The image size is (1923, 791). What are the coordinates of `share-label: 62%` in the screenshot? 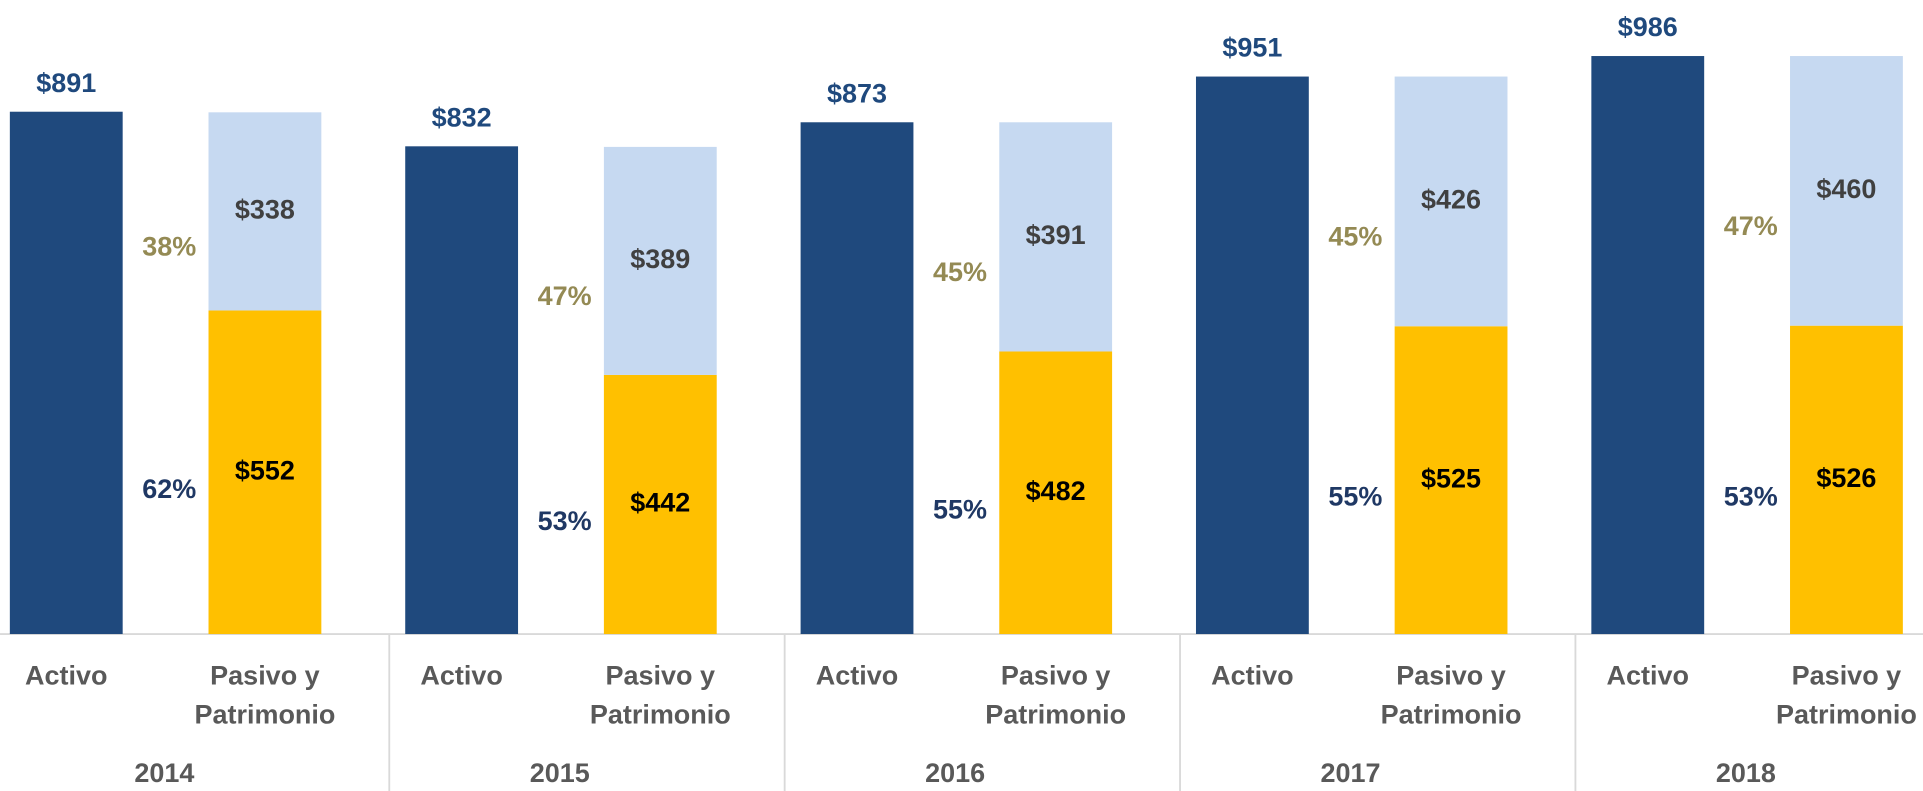 It's located at (169, 489).